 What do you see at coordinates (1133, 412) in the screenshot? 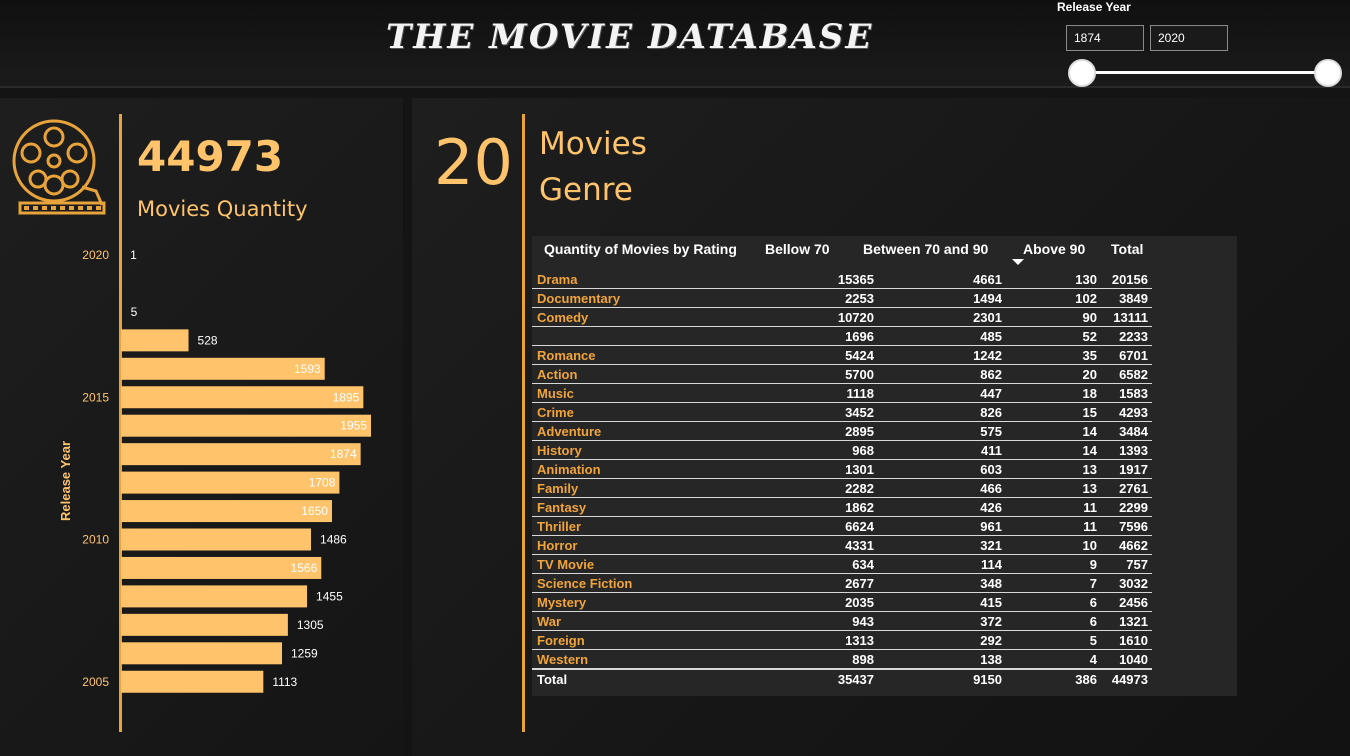
I see `value-cell: 4293` at bounding box center [1133, 412].